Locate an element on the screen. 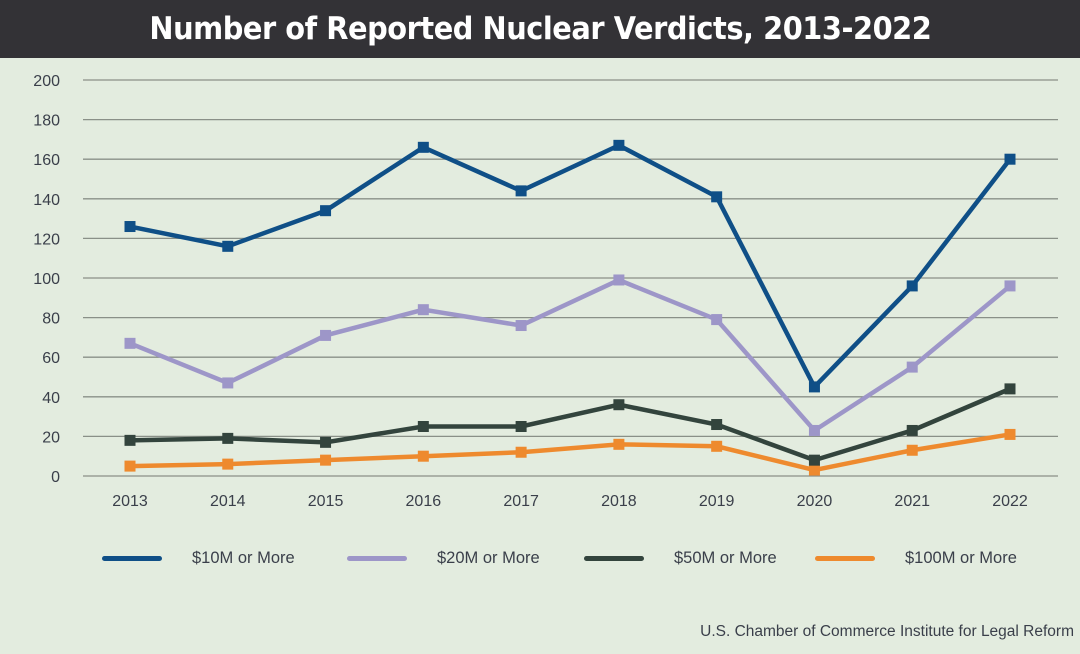 The image size is (1080, 654). legend-item-50m: $50M or More is located at coordinates (680, 558).